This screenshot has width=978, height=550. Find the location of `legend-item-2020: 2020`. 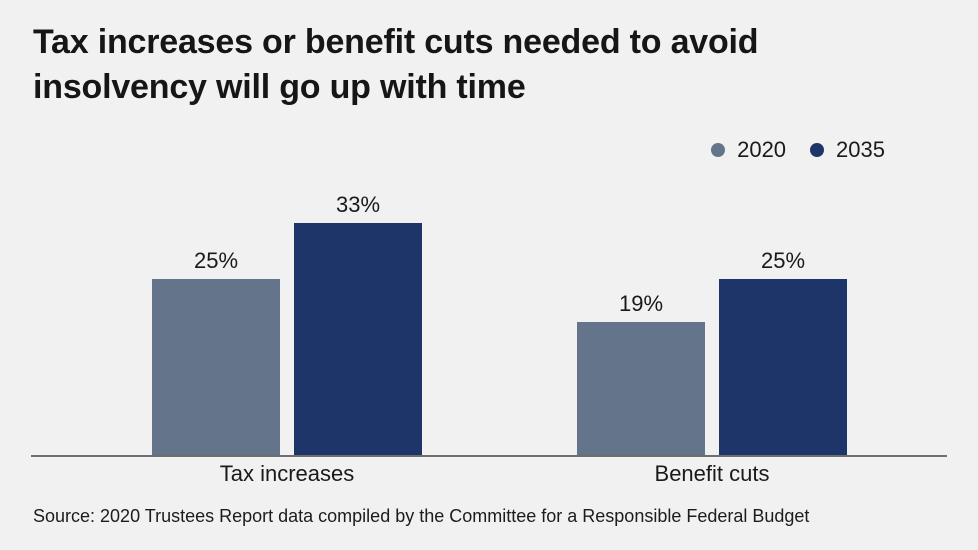

legend-item-2020: 2020 is located at coordinates (748, 150).